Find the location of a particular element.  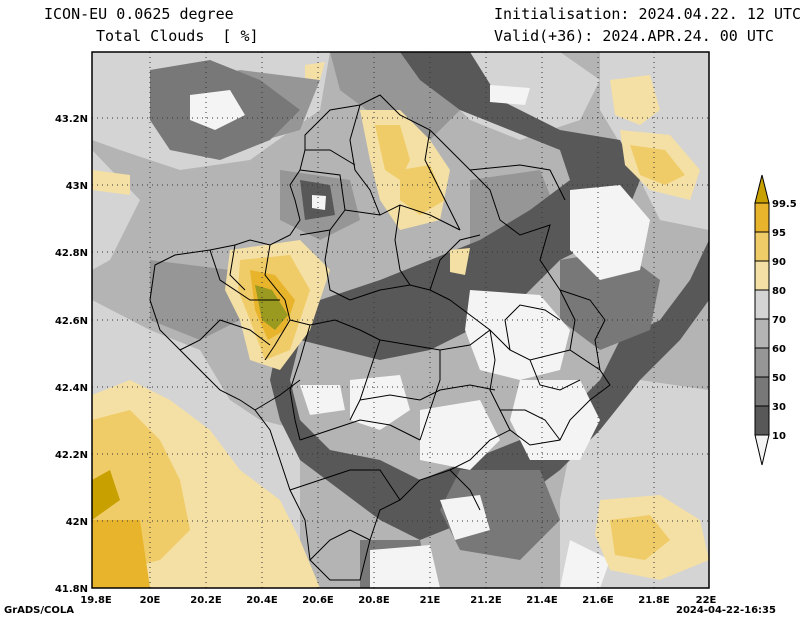

legend-cap-top is located at coordinates (762, 189).